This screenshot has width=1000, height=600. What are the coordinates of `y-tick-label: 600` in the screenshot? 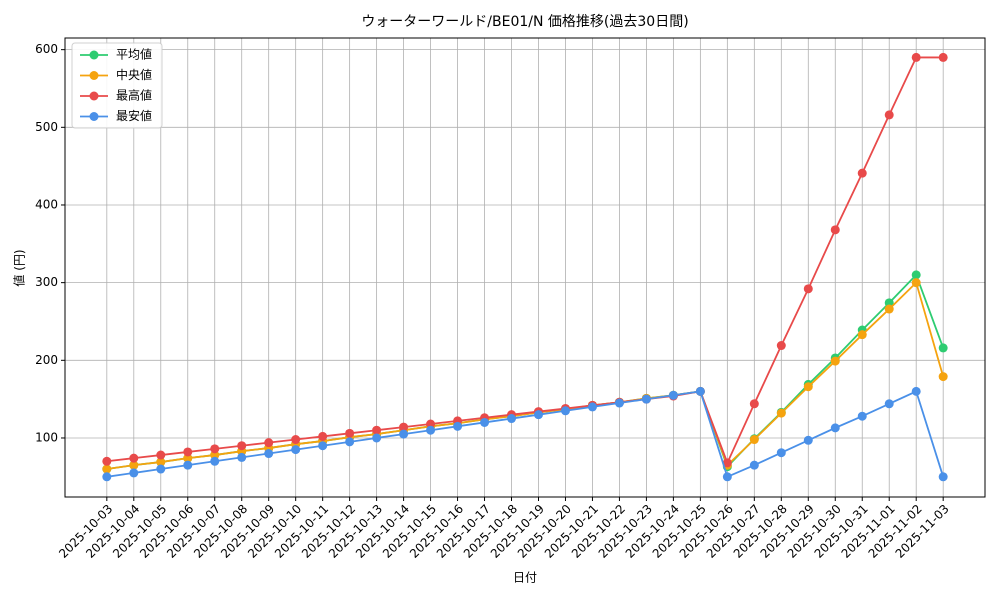 It's located at (46, 49).